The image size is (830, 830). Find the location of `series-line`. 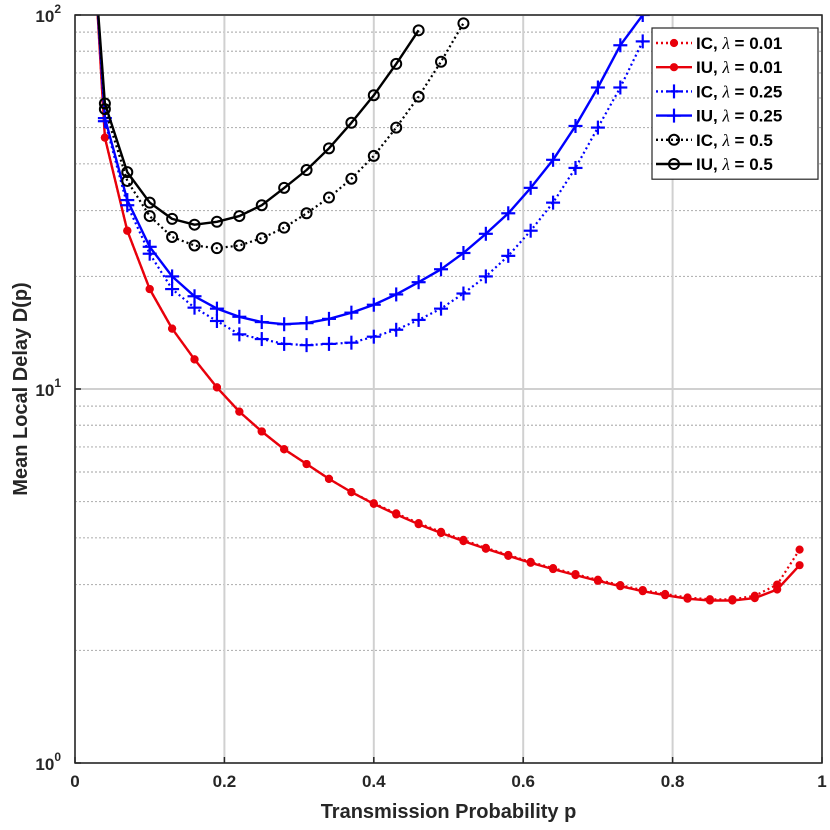

series-line is located at coordinates (258, 120).